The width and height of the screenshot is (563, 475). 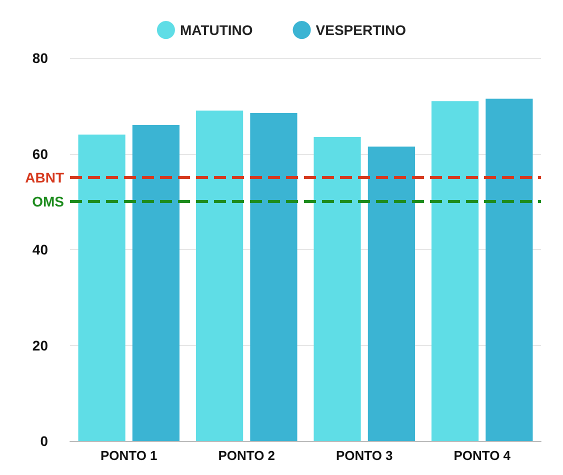 What do you see at coordinates (40, 58) in the screenshot?
I see `y-tick-label: 80` at bounding box center [40, 58].